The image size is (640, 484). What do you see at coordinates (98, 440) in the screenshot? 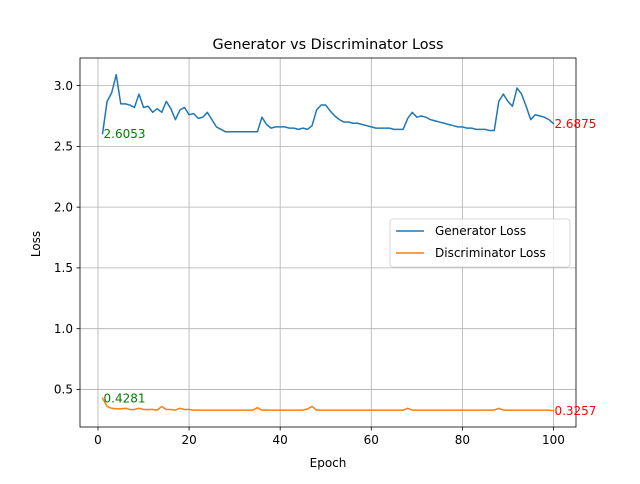
I see `x-tick-label: 0` at bounding box center [98, 440].